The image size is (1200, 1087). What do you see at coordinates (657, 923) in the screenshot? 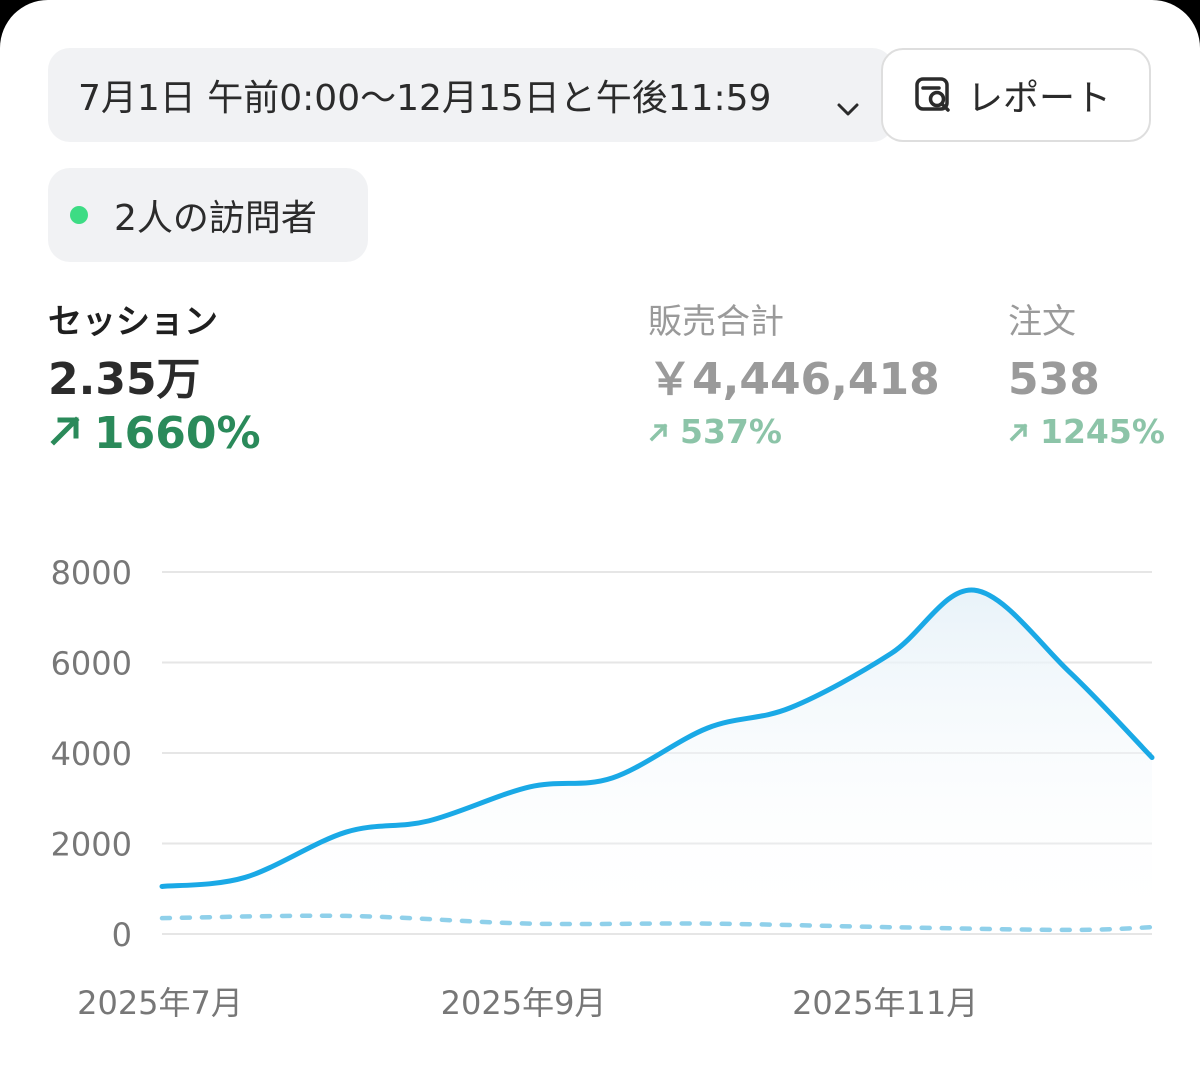
I see `series-line-comparison` at bounding box center [657, 923].